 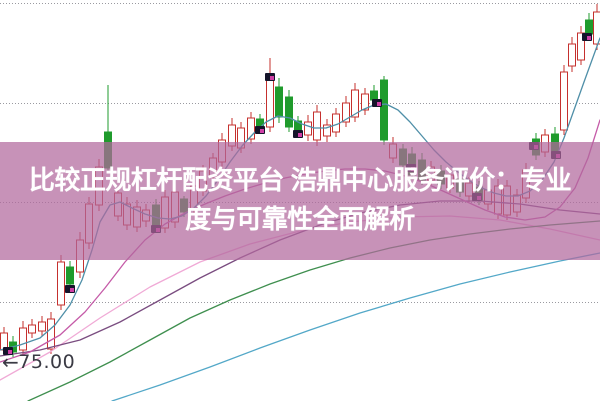 I want to click on headline-line-2: 度与可靠性全面解析, so click(x=300, y=219).